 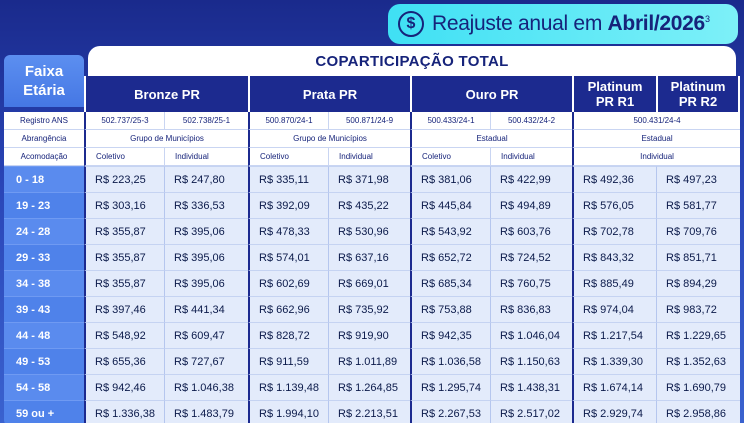 I want to click on age-range-cell: 29 - 33, so click(x=44, y=257).